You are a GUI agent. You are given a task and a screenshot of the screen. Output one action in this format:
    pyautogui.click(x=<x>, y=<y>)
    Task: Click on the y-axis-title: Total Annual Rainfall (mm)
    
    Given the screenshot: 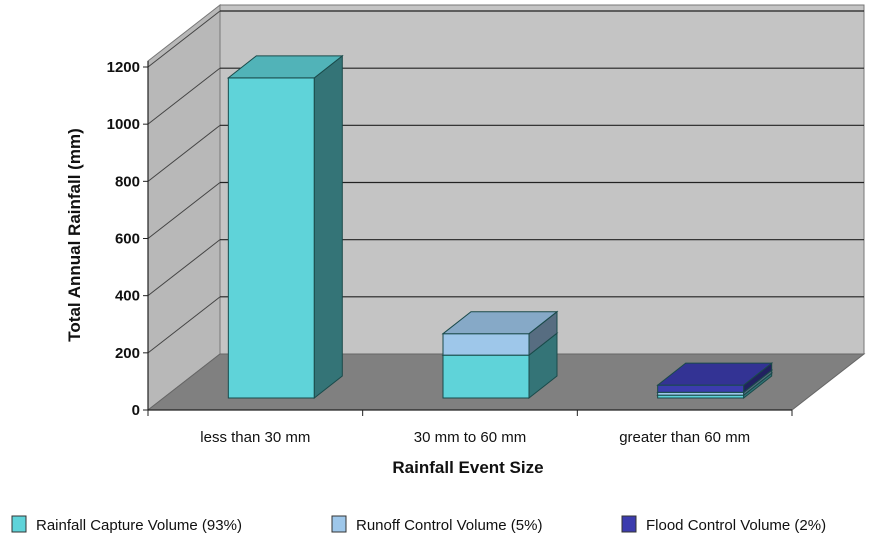 What is the action you would take?
    pyautogui.click(x=74, y=234)
    